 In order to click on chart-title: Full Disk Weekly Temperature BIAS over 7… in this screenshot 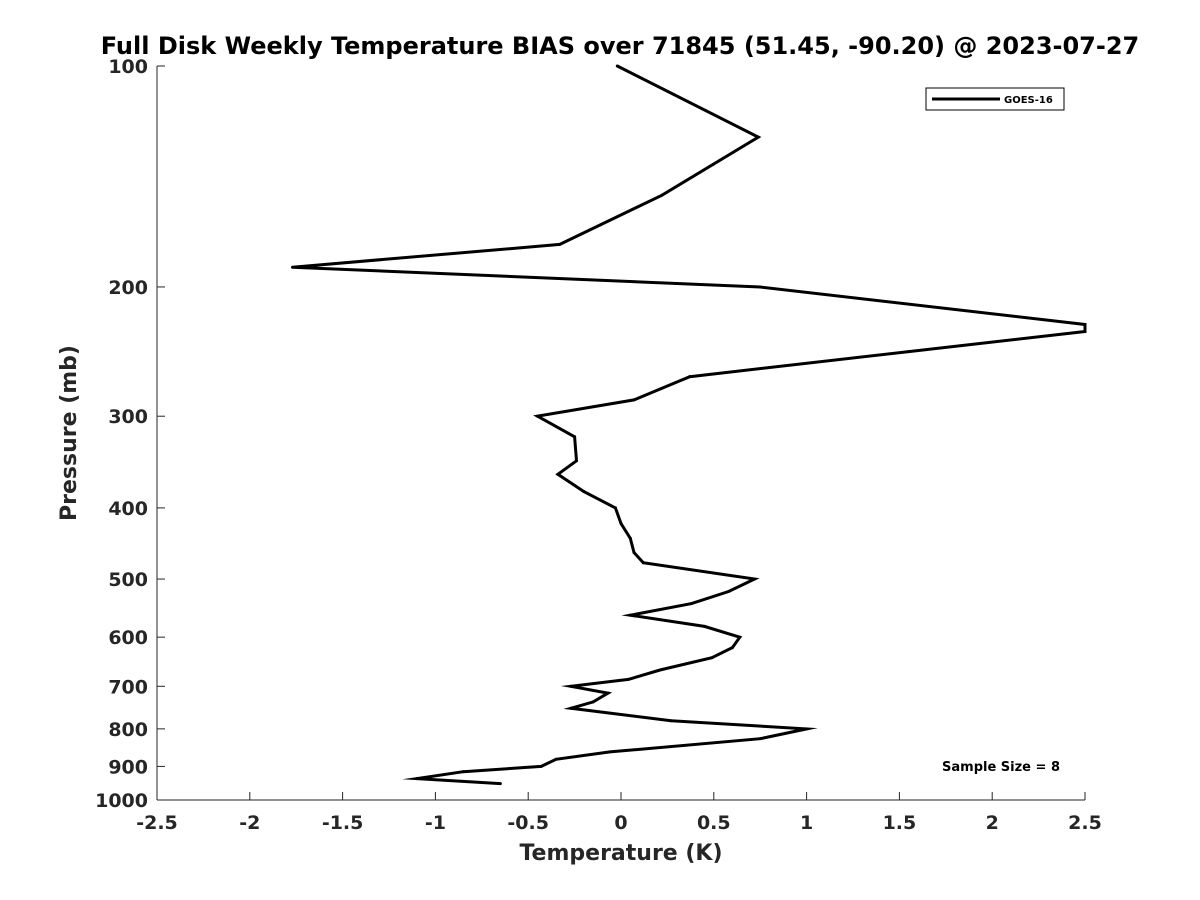, I will do `click(620, 46)`.